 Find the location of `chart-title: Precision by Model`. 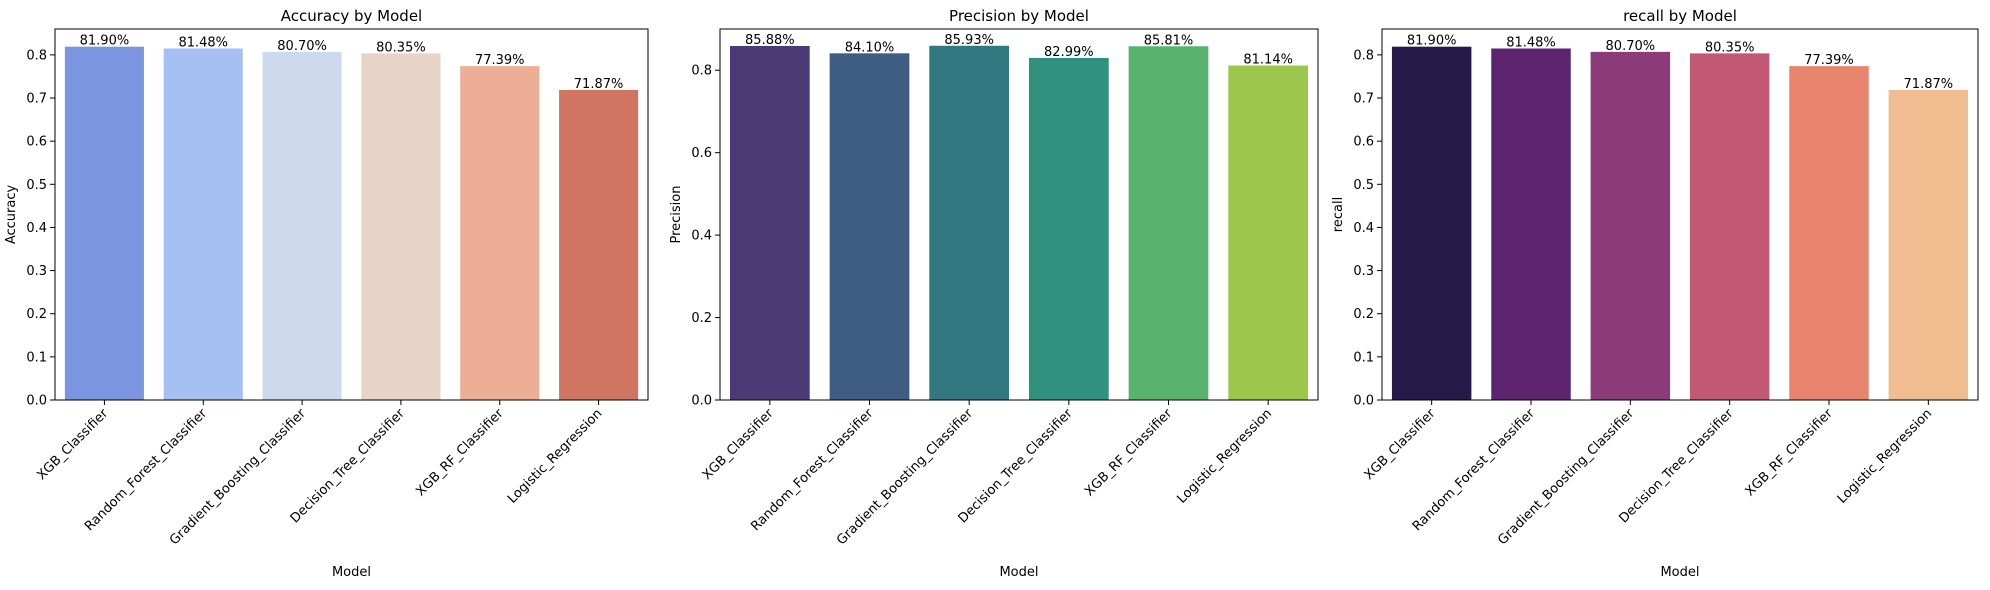

chart-title: Precision by Model is located at coordinates (1019, 16).